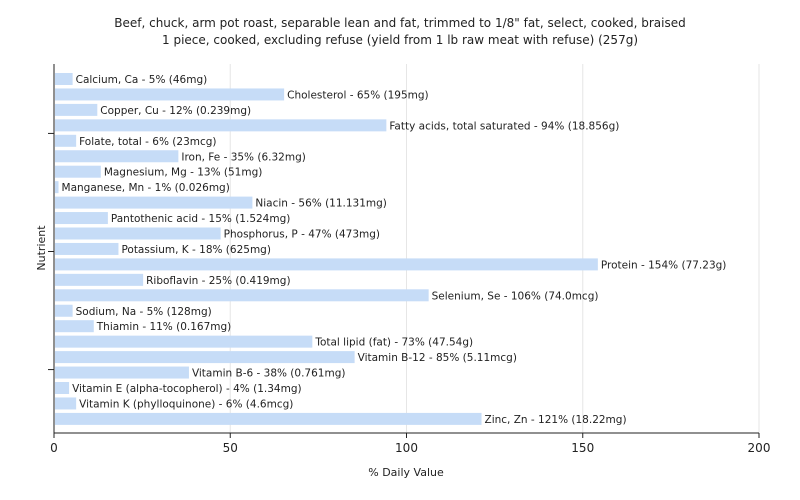  I want to click on y-axis-title: Nutrient, so click(41, 248).